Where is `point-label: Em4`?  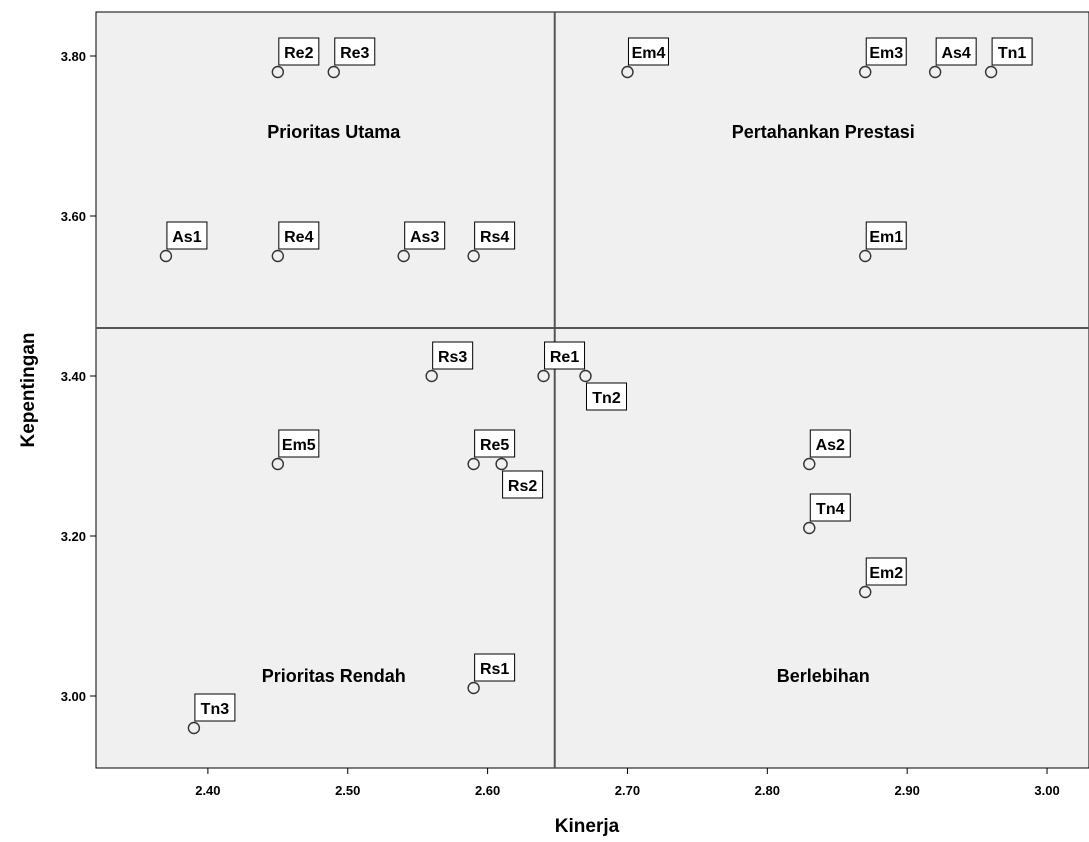 point-label: Em4 is located at coordinates (649, 53).